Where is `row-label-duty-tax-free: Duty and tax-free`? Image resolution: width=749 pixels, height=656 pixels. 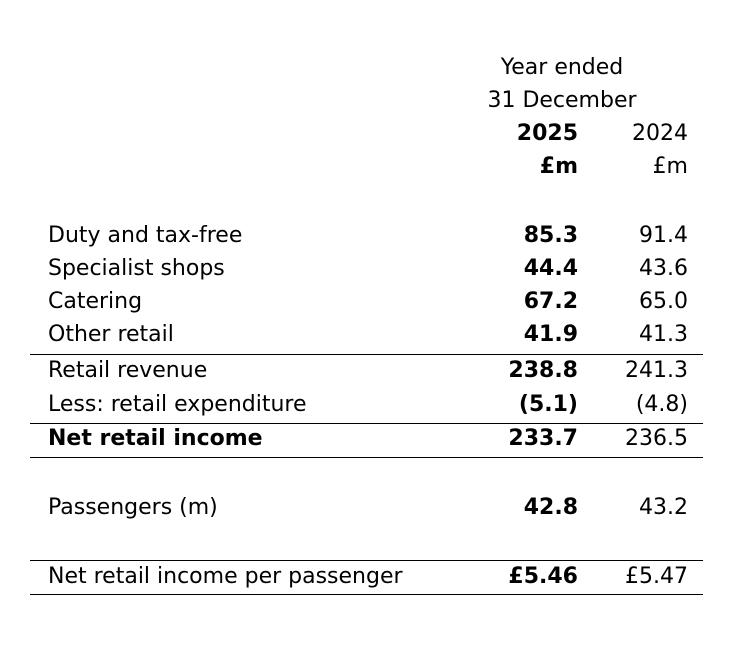 row-label-duty-tax-free: Duty and tax-free is located at coordinates (145, 235).